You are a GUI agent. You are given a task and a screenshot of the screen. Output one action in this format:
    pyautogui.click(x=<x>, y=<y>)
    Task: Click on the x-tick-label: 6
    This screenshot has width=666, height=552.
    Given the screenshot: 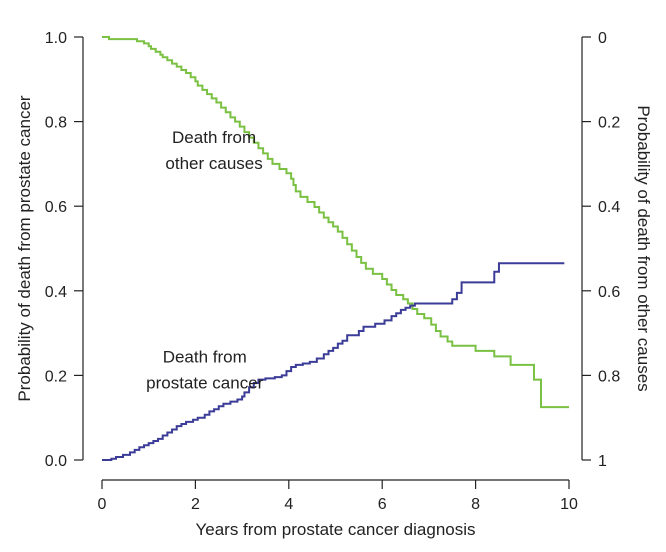 What is the action you would take?
    pyautogui.click(x=382, y=504)
    